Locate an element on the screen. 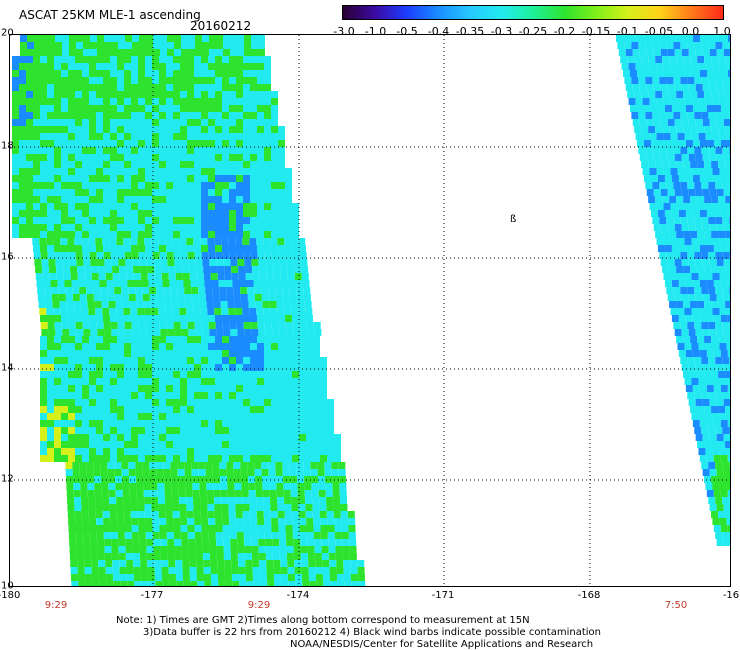  station-marker: ß is located at coordinates (513, 219).